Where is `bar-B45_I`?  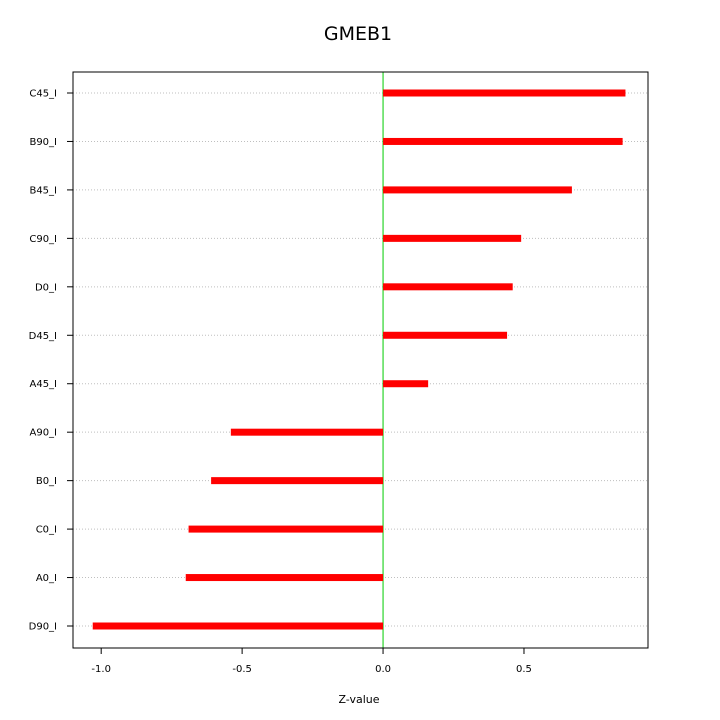 bar-B45_I is located at coordinates (477, 190).